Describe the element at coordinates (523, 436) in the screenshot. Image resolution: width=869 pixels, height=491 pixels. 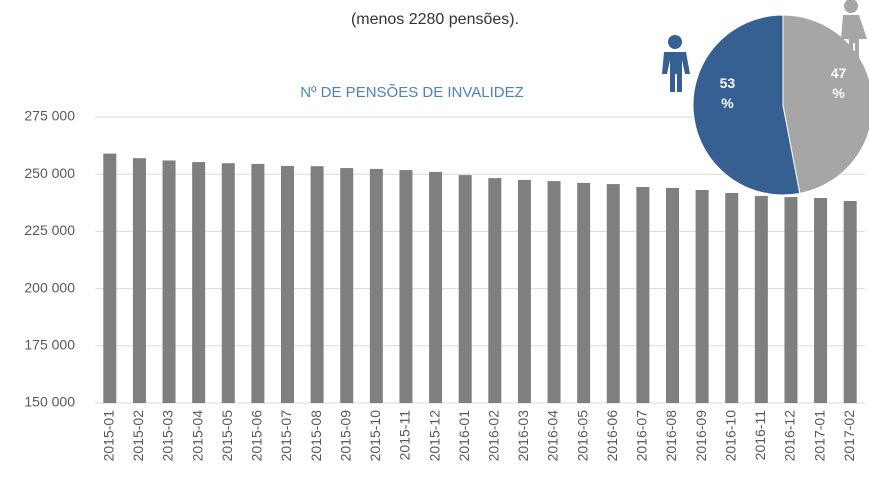
I see `x-tick-label: 2016-03` at that location.